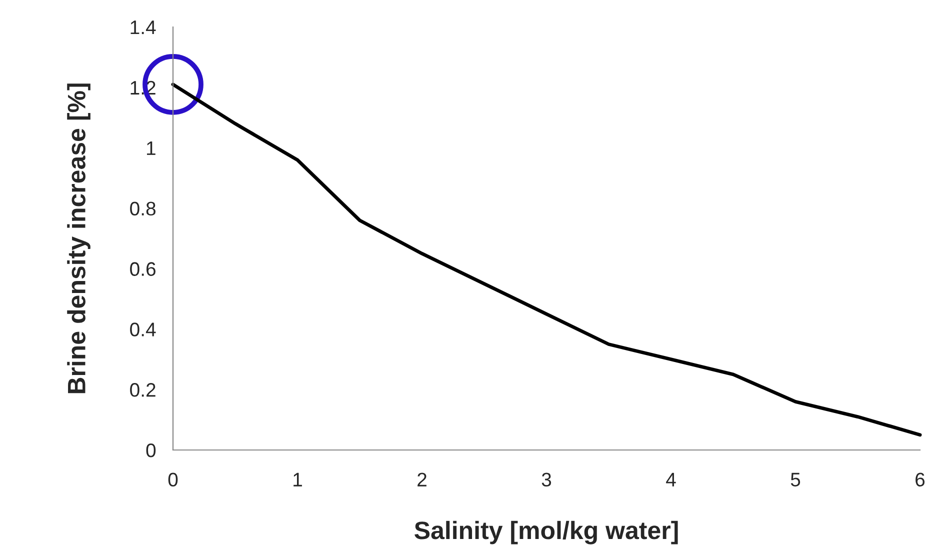 The image size is (936, 560). Describe the element at coordinates (151, 148) in the screenshot. I see `y-tick-label: 1` at that location.